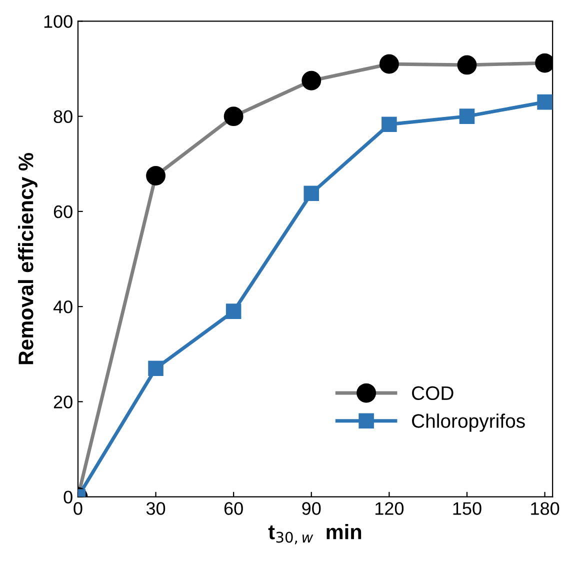 Image resolution: width=565 pixels, height=573 pixels. I want to click on x-tick-label: 30, so click(156, 508).